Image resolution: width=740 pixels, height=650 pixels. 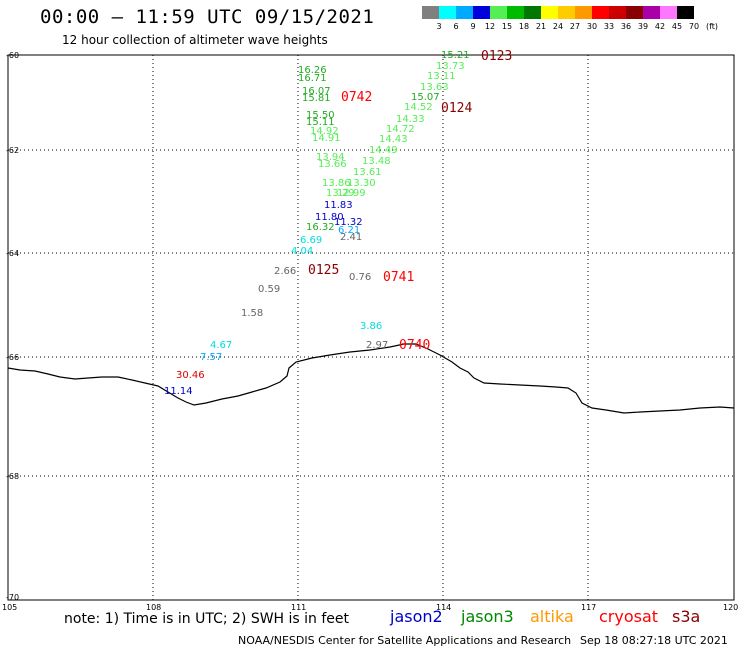 I want to click on wave-height-label: 14.52, so click(x=418, y=107).